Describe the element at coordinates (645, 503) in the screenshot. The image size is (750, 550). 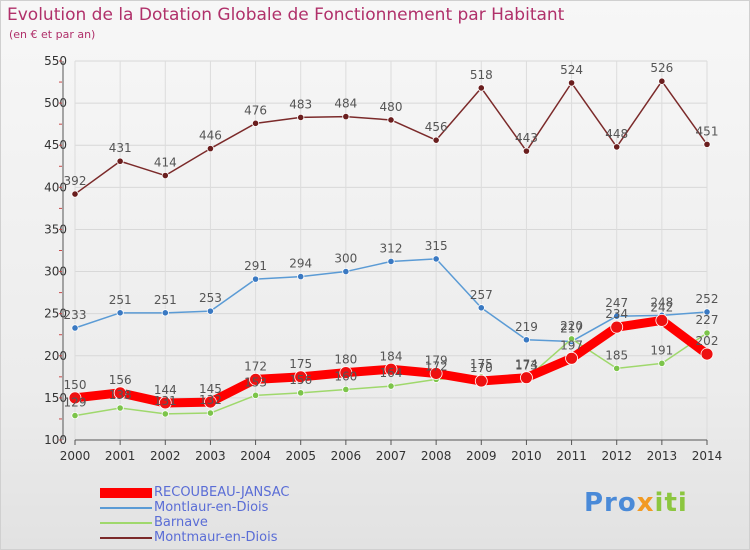
I see `logo-part-2: x` at that location.